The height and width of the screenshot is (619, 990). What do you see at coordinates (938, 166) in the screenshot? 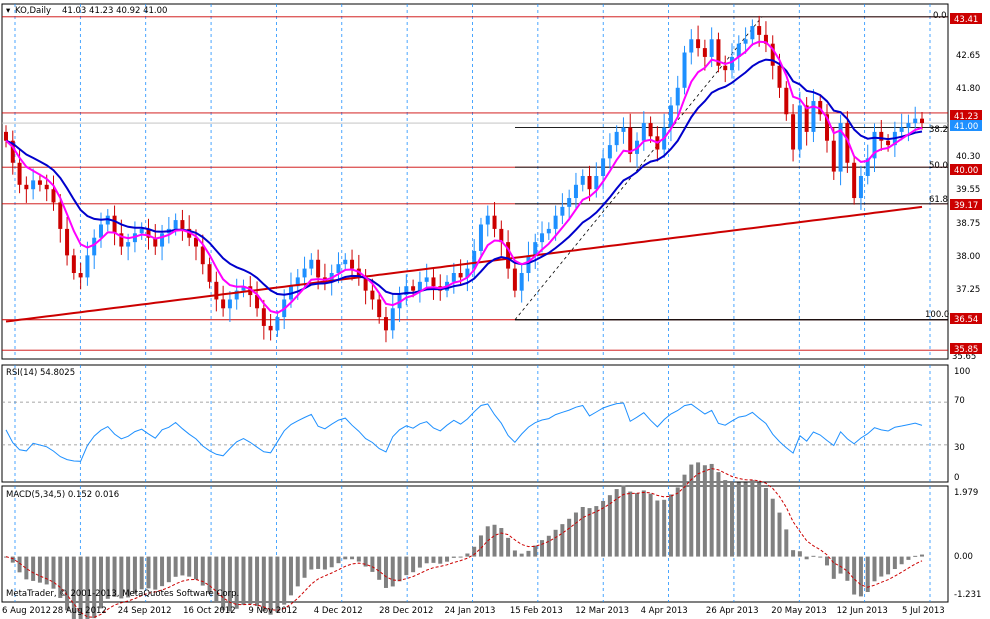
I see `fibo-label: 50.0` at bounding box center [938, 166].